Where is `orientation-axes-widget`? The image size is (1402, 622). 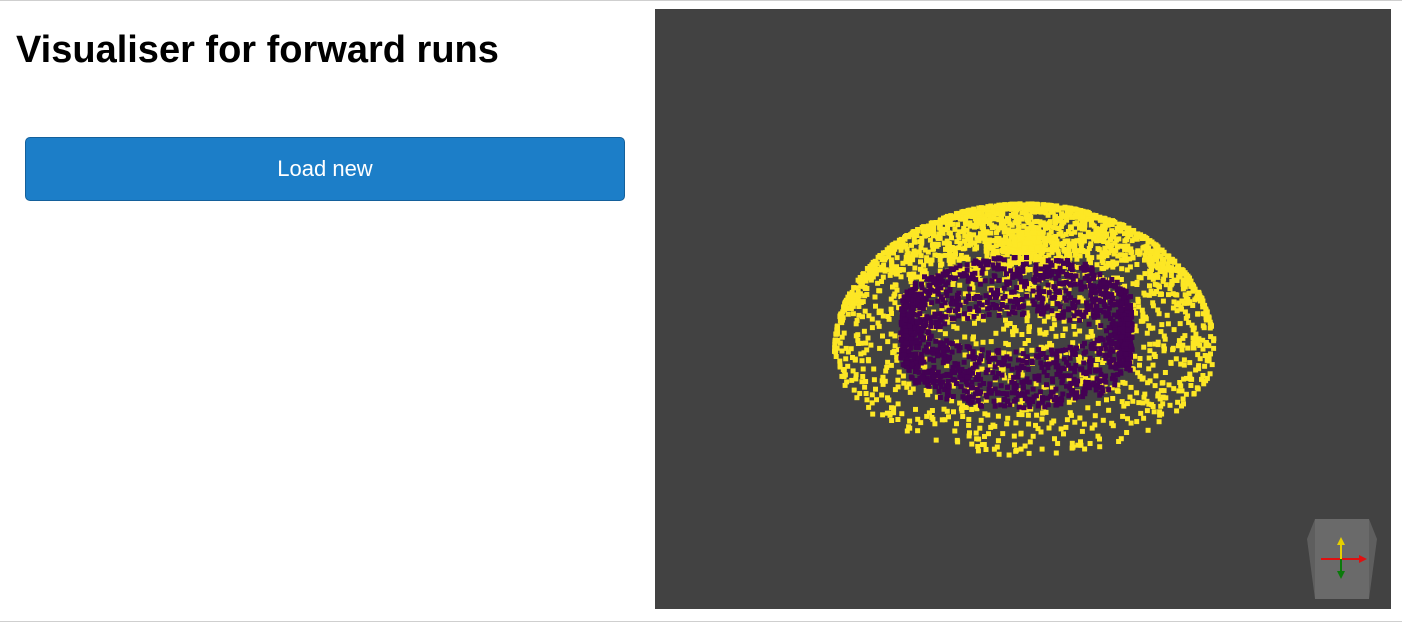 orientation-axes-widget is located at coordinates (1343, 560).